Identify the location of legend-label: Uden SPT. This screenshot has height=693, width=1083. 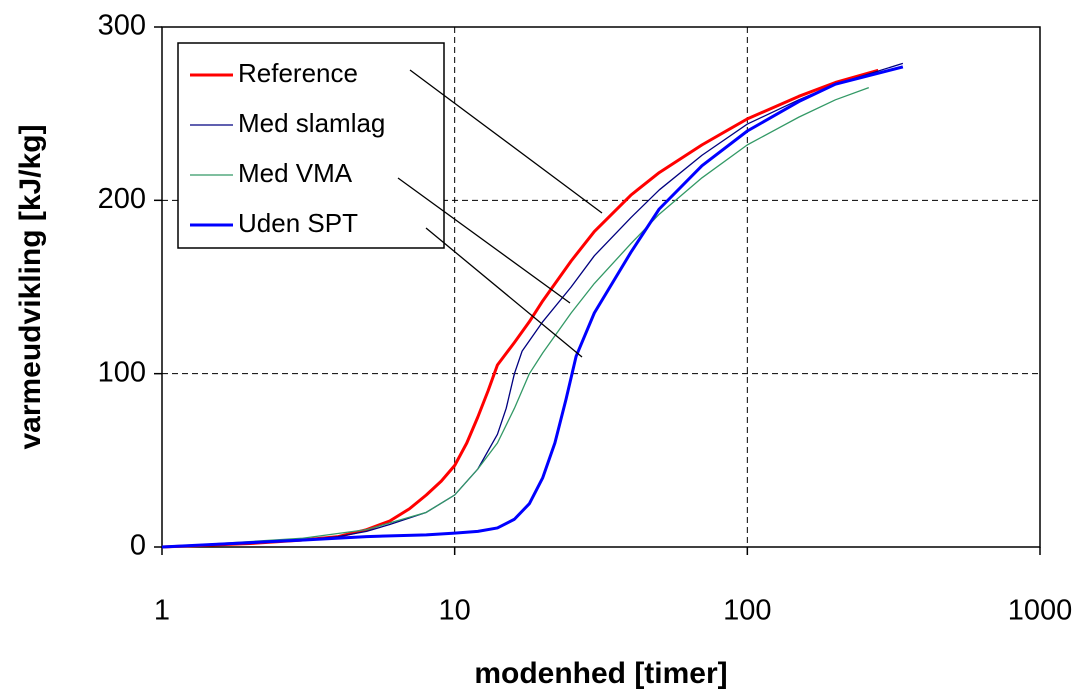
(298, 223).